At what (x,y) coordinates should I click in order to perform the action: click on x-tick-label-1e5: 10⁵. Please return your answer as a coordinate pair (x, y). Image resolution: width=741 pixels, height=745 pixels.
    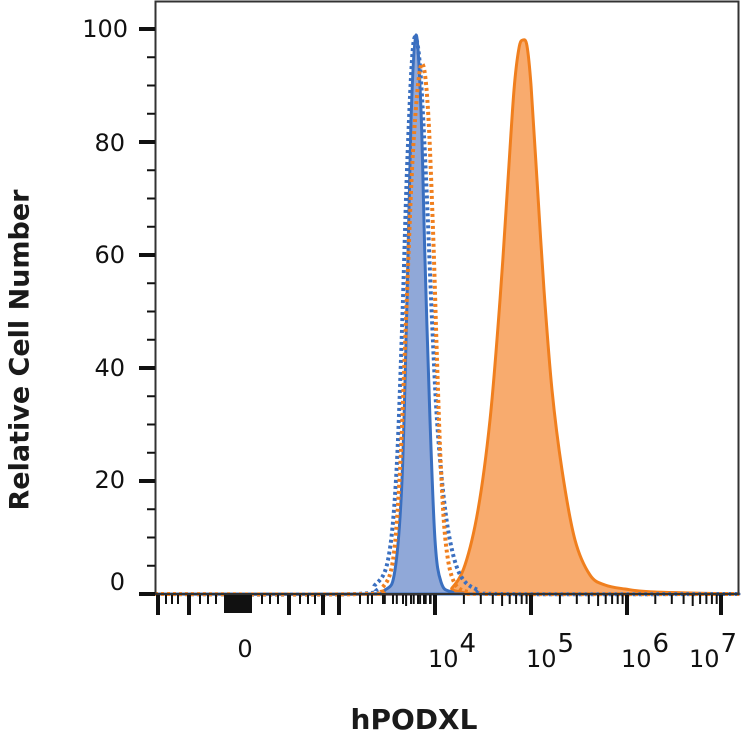
    Looking at the image, I should click on (550, 651).